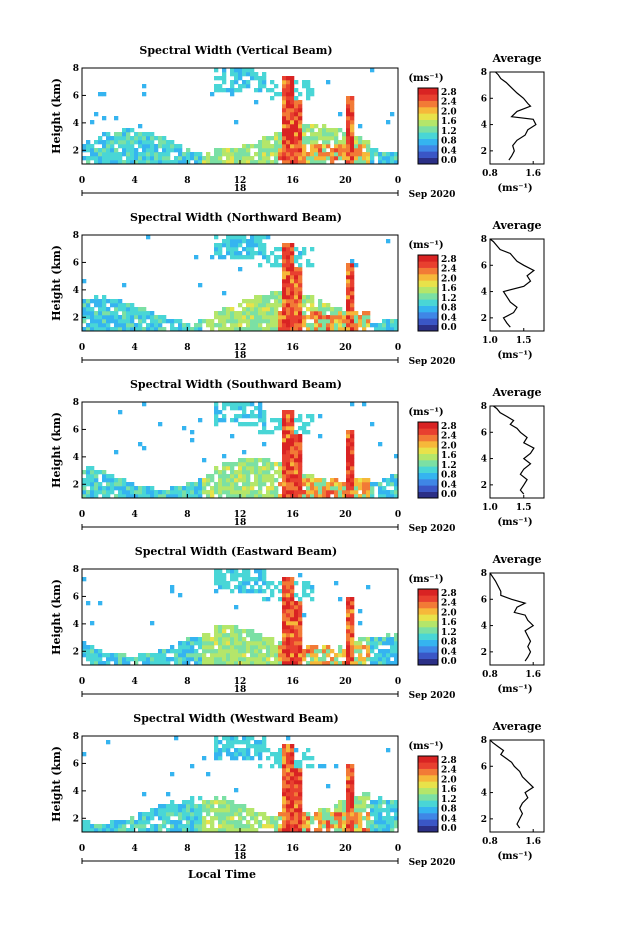  I want to click on y-tick-label: 8, so click(76, 737).